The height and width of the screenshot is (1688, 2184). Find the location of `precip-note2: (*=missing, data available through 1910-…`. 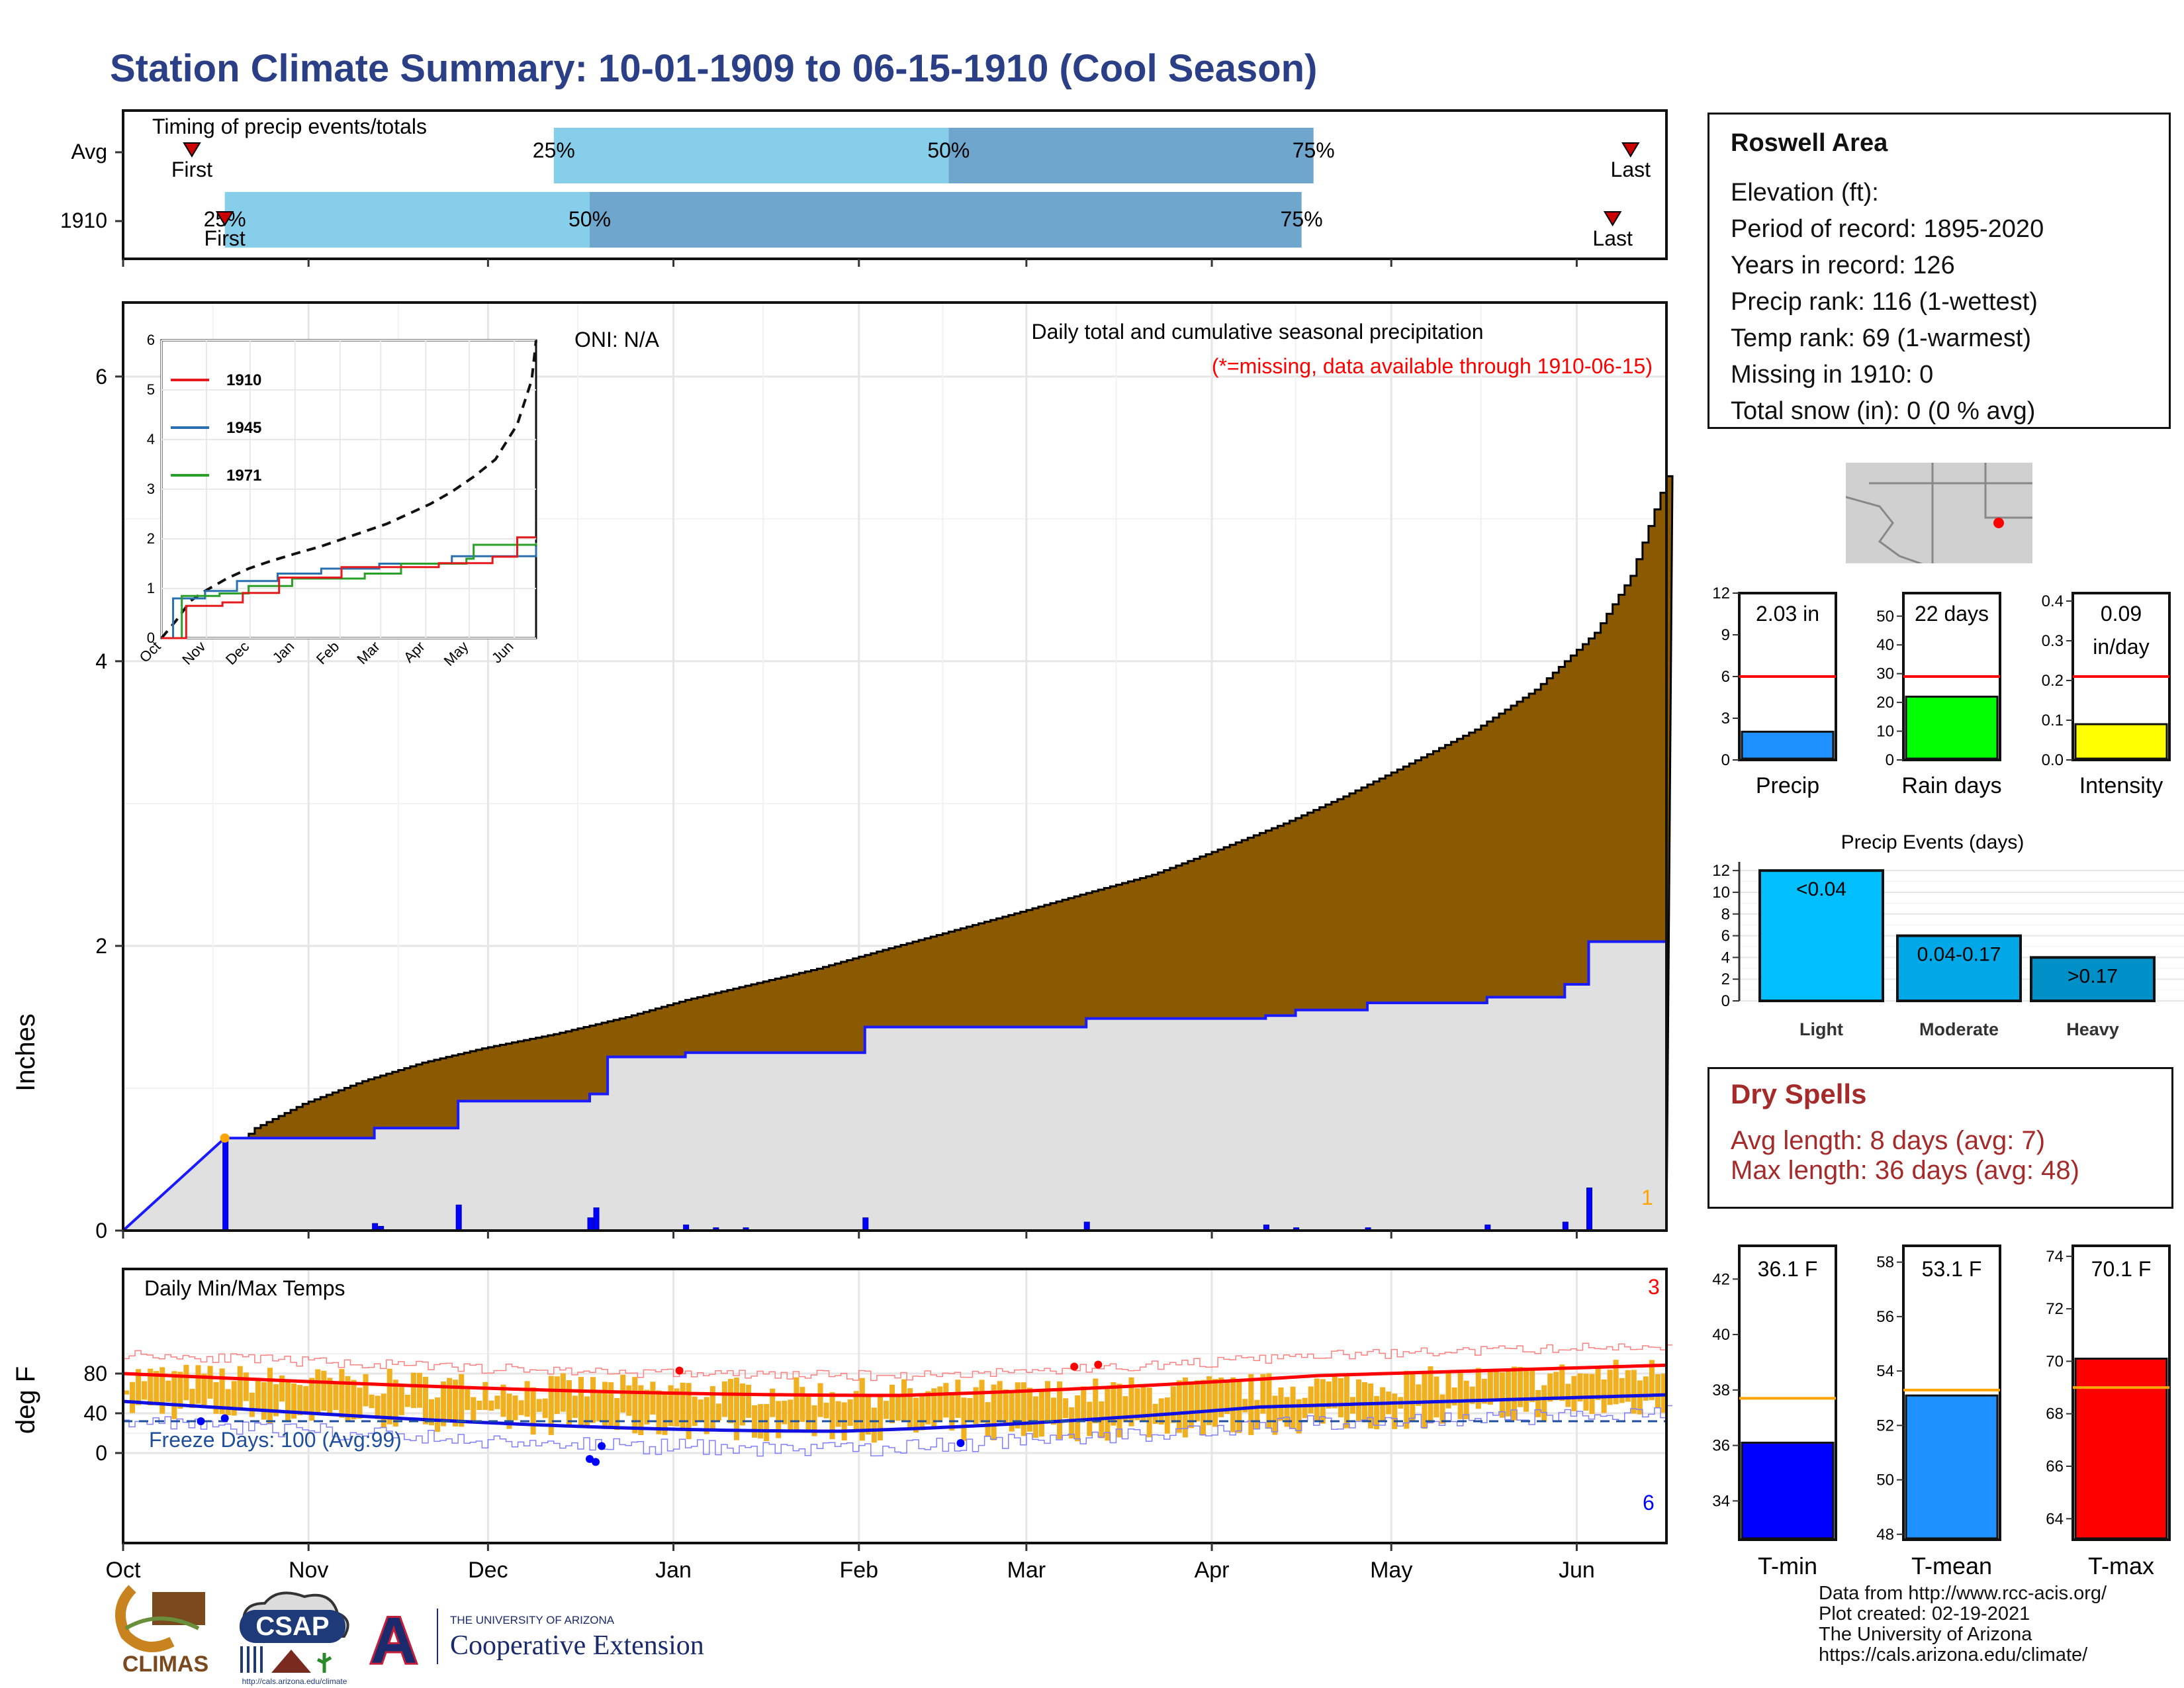

precip-note2: (*=missing, data available through 1910-… is located at coordinates (1433, 366).